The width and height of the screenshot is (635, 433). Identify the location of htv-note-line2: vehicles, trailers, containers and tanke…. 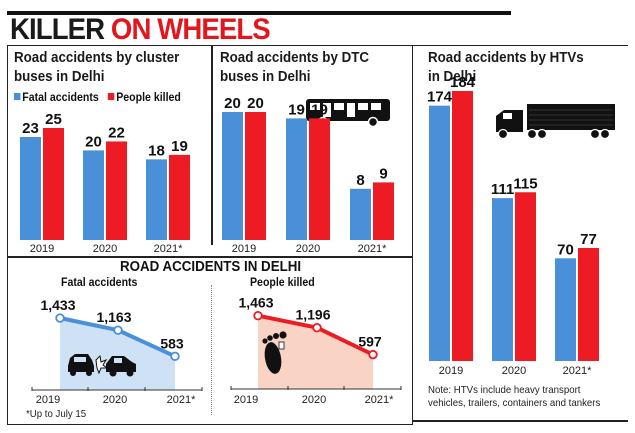
(514, 403).